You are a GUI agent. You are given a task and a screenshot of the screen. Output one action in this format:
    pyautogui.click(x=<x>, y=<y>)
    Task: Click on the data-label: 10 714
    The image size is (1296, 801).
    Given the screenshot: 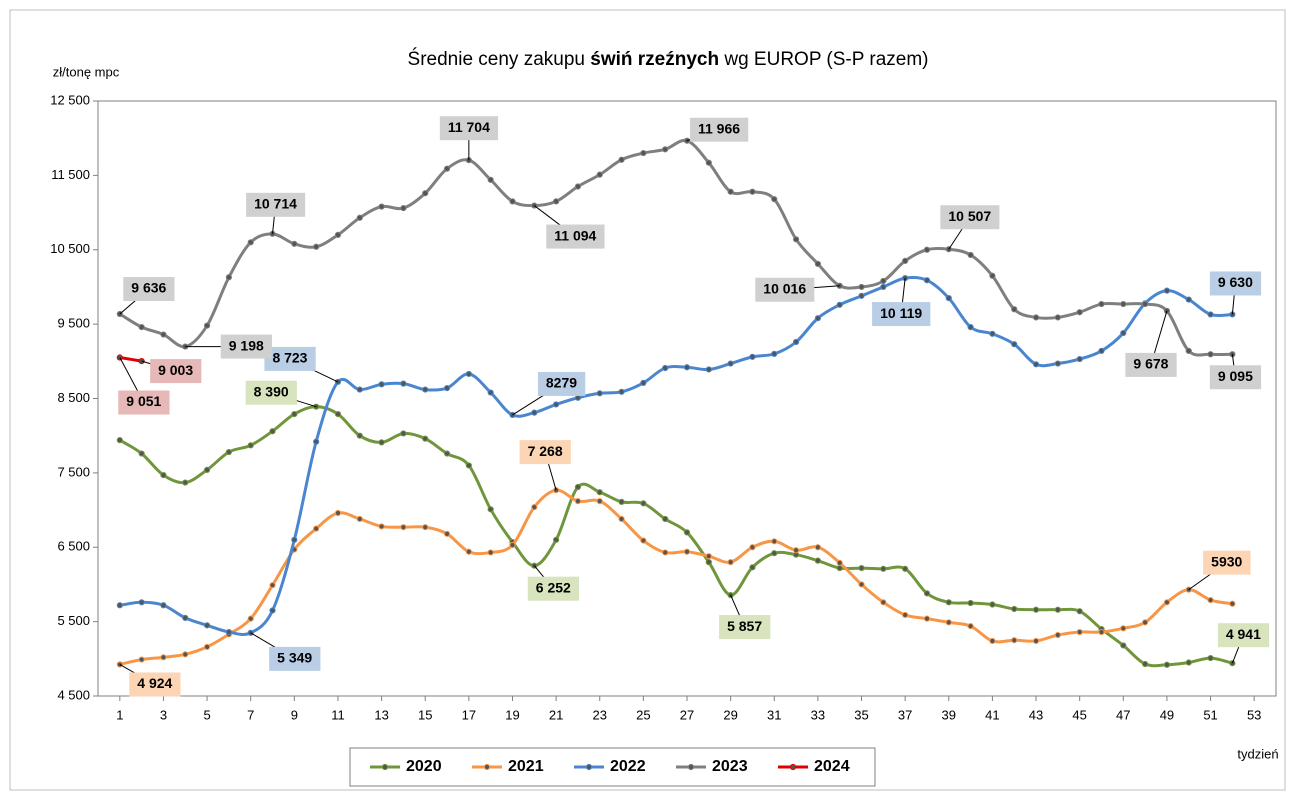 What is the action you would take?
    pyautogui.click(x=275, y=204)
    